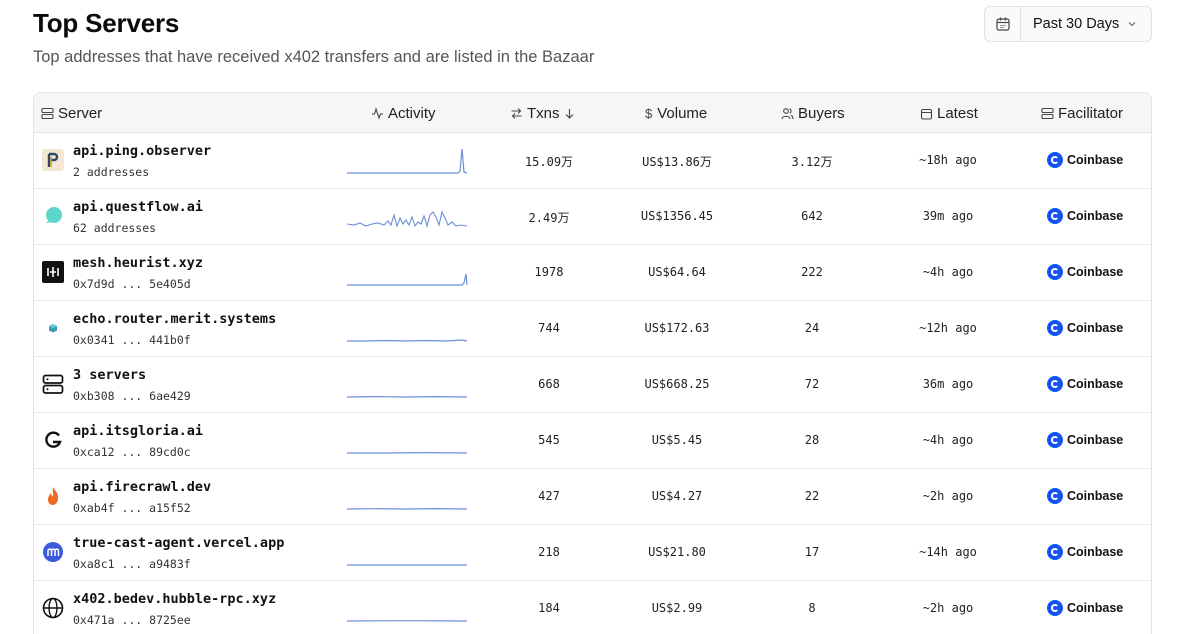 This screenshot has height=634, width=1200. What do you see at coordinates (1082, 113) in the screenshot?
I see `col-facilitator: Facilitator` at bounding box center [1082, 113].